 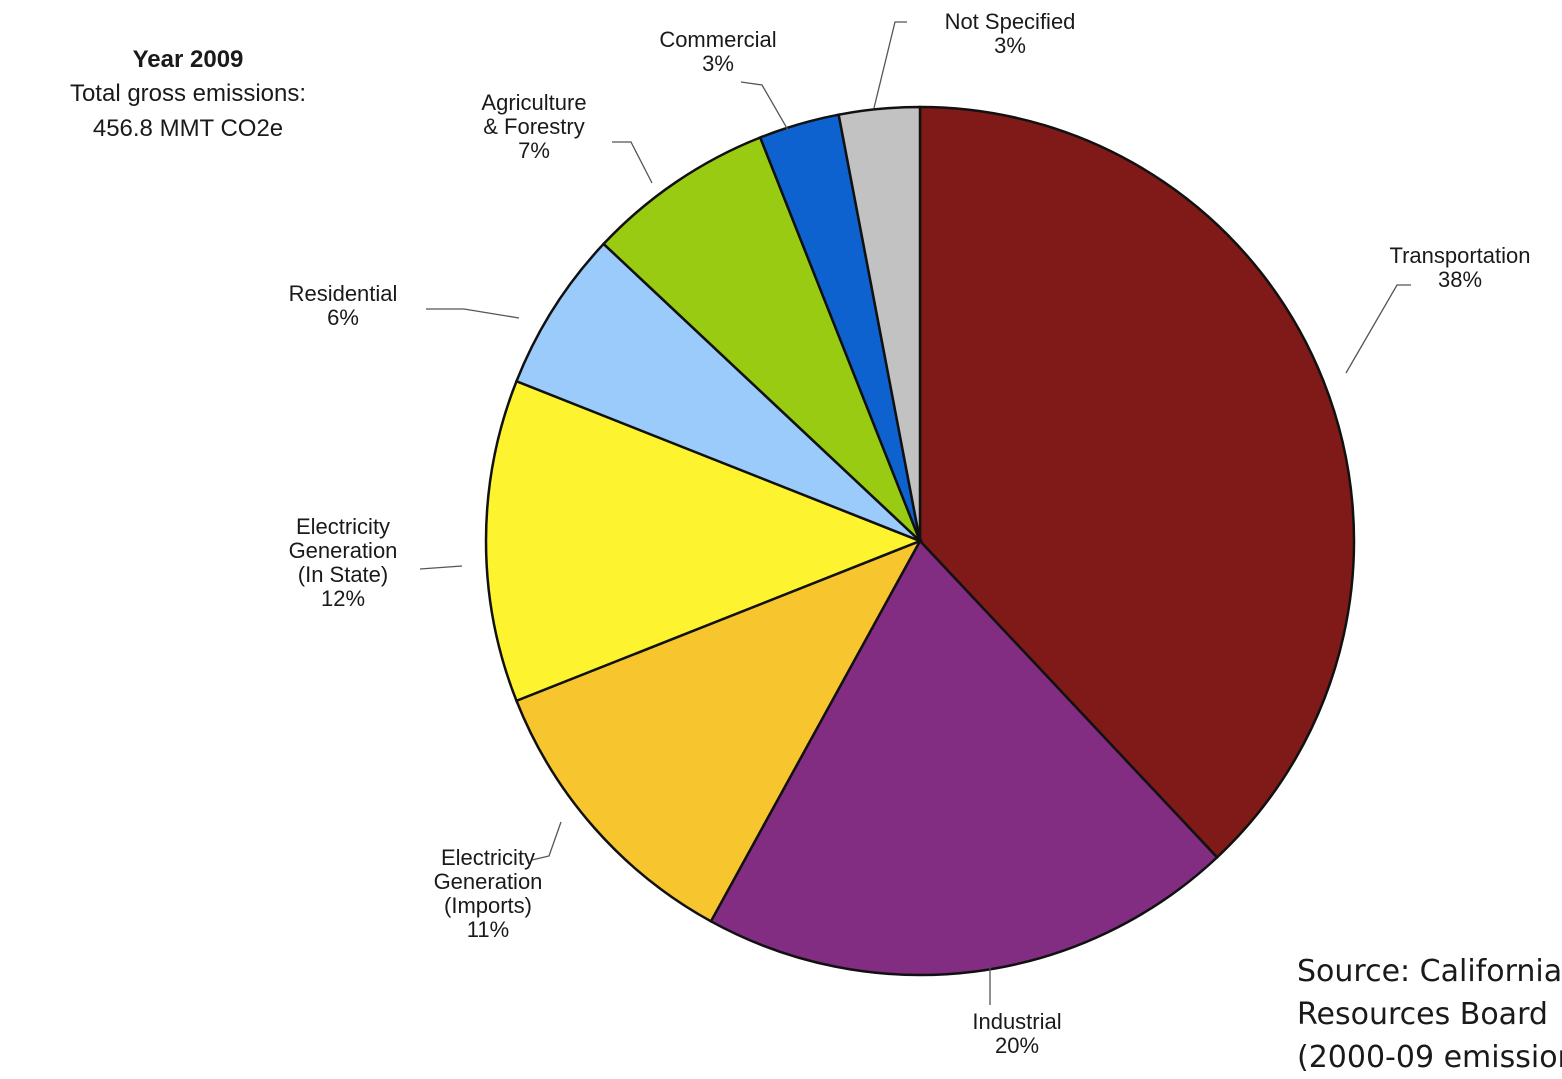 I want to click on pie-slice-industrial, so click(x=964, y=757).